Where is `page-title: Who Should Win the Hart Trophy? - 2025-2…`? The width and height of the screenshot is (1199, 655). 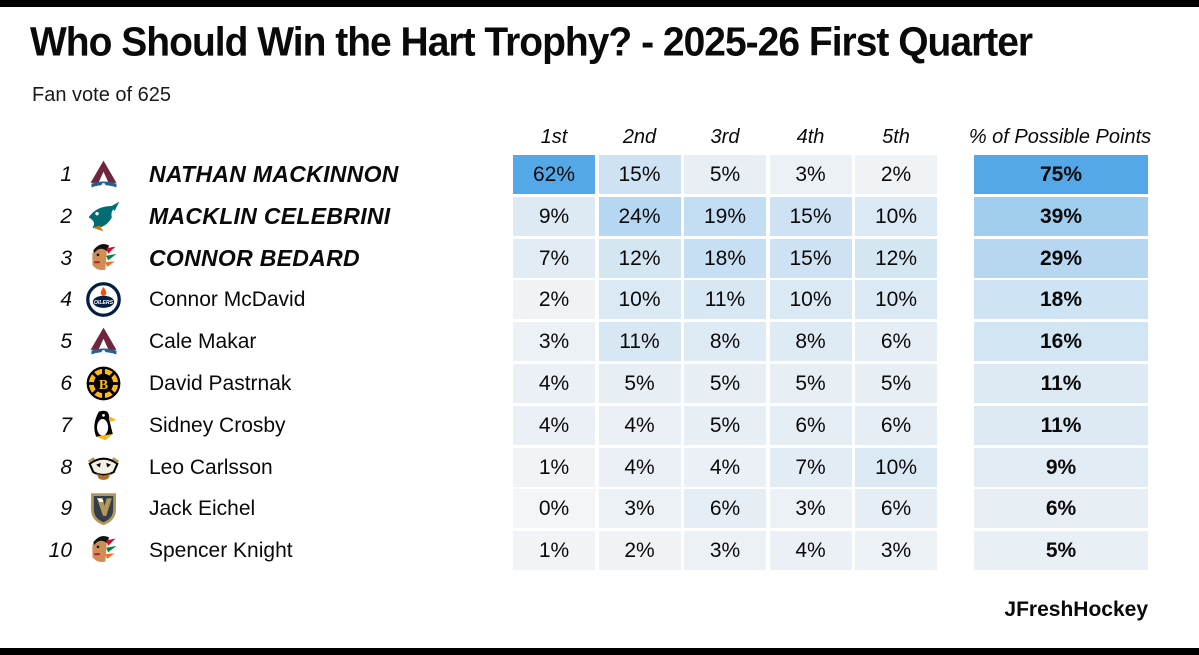
page-title: Who Should Win the Hart Trophy? - 2025-2… is located at coordinates (531, 42).